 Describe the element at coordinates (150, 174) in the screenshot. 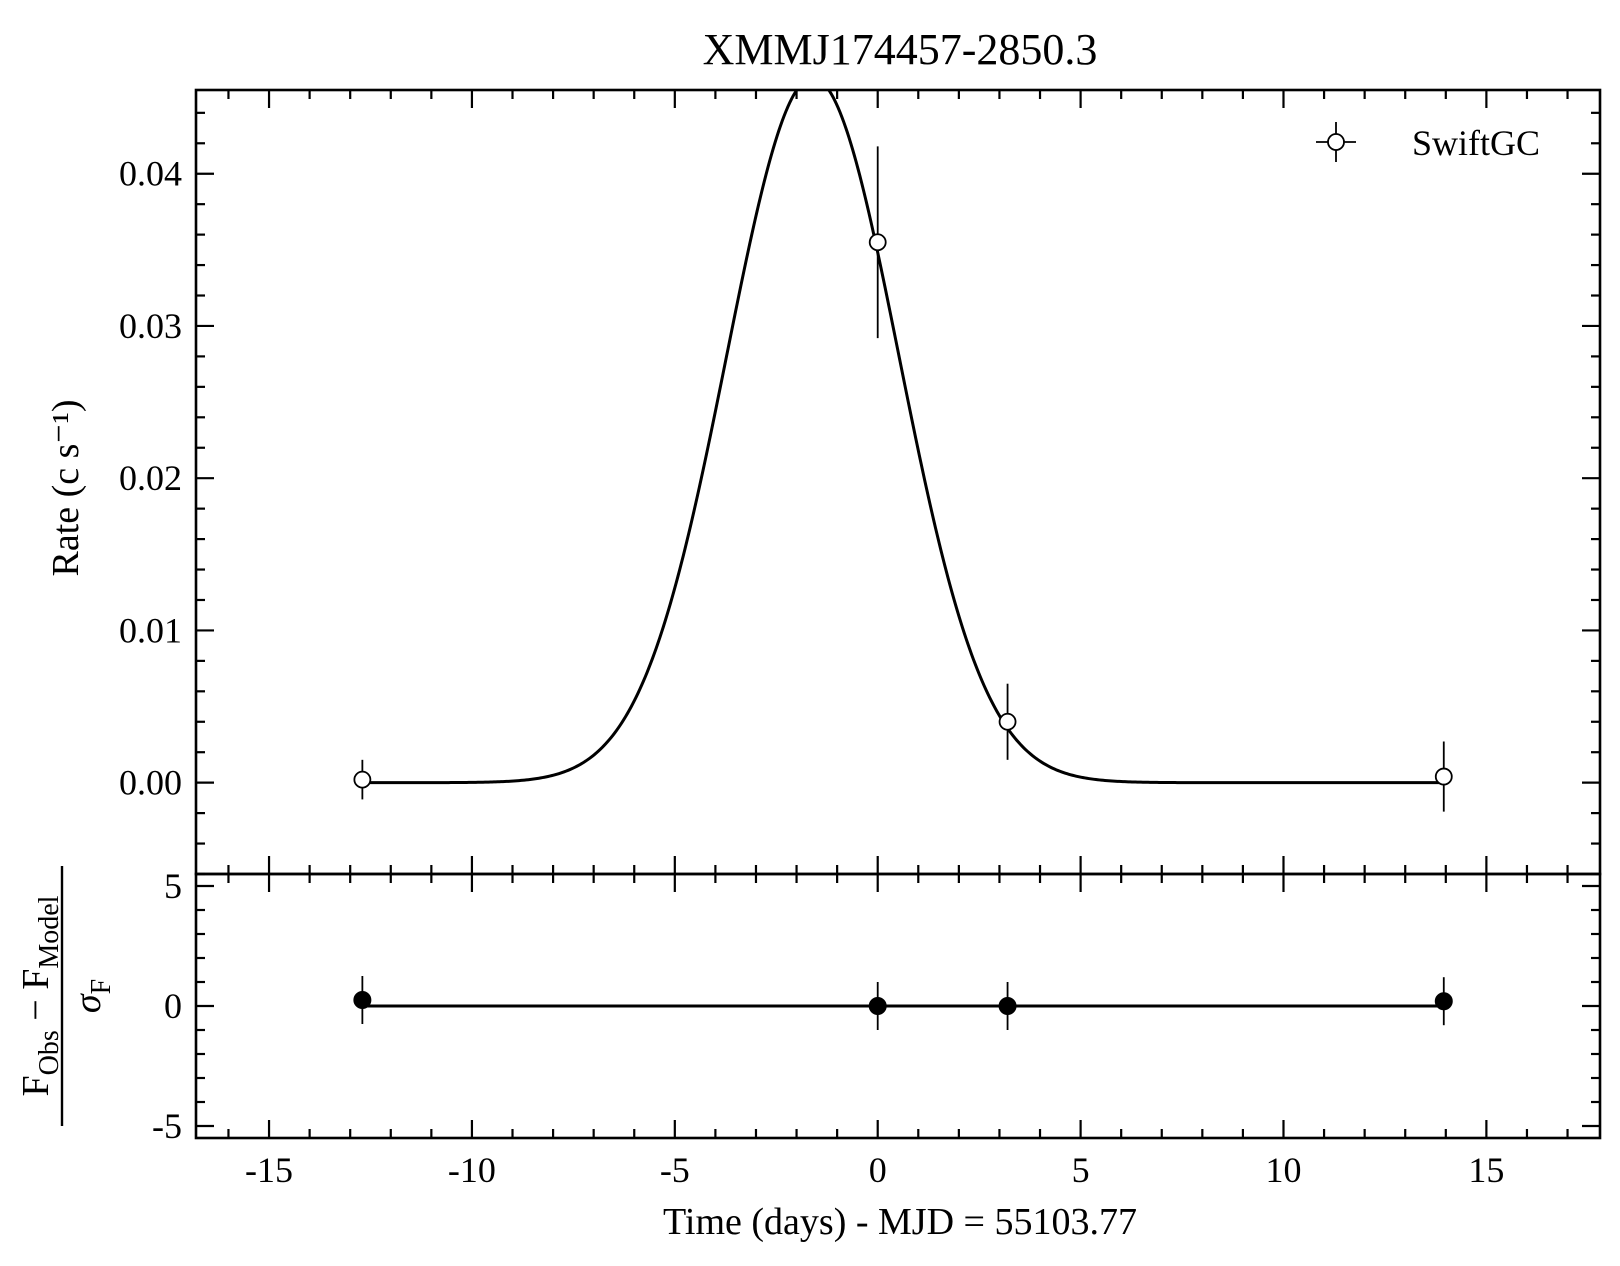

I see `y-tick-label: 0.04` at that location.